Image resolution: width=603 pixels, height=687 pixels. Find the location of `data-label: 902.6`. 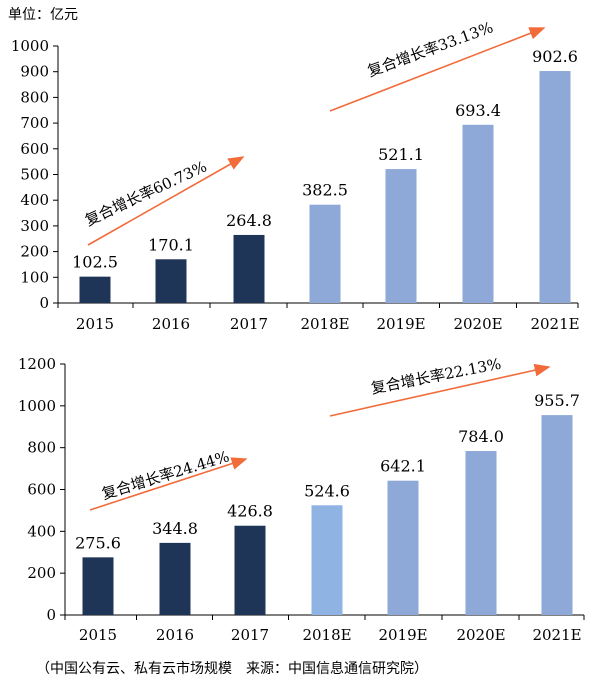

data-label: 902.6 is located at coordinates (555, 56).